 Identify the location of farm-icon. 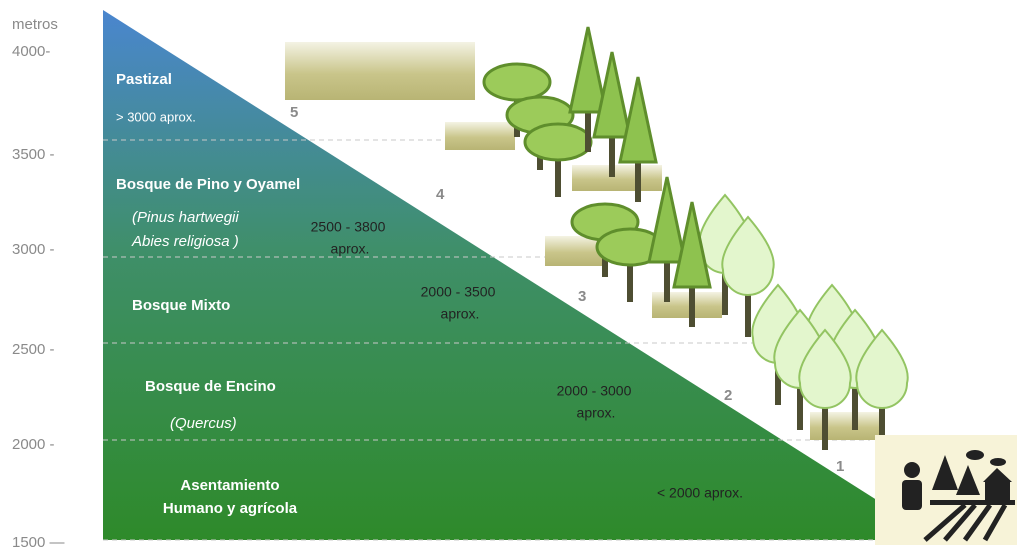
(946, 490).